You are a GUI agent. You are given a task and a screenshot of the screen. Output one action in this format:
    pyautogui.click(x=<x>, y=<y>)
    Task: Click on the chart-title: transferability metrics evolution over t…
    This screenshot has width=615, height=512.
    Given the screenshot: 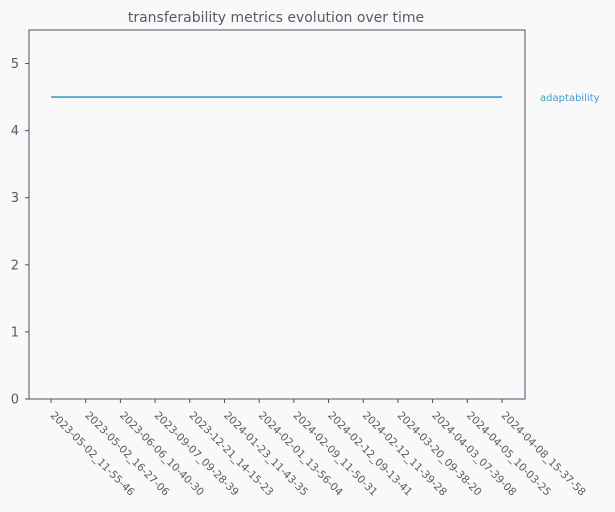 What is the action you would take?
    pyautogui.click(x=276, y=18)
    